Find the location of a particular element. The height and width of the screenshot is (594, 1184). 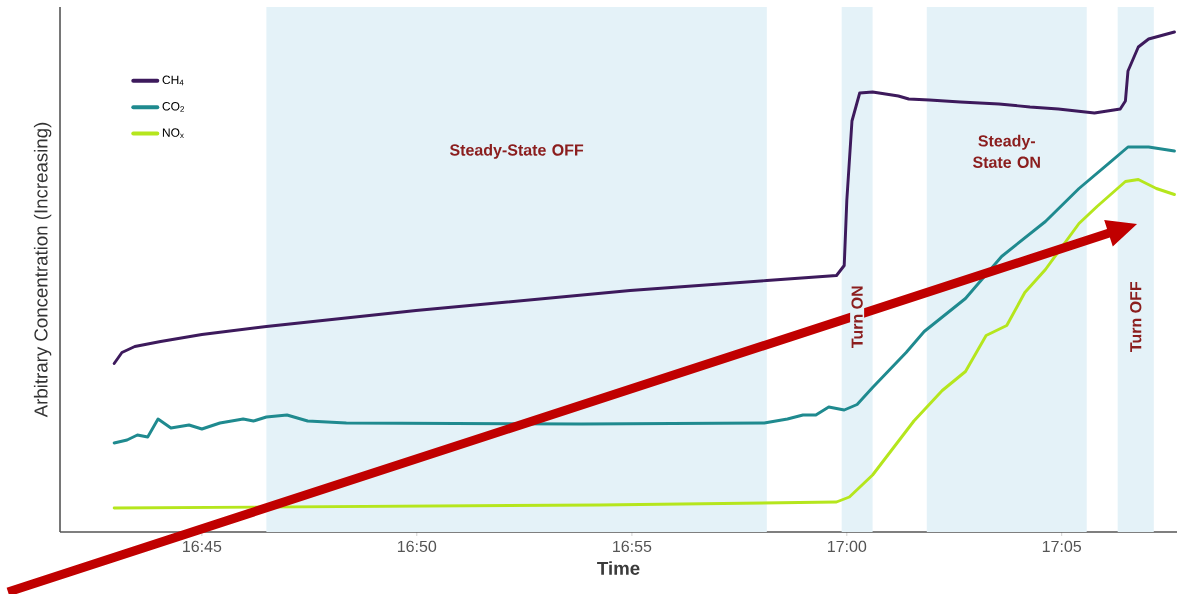

x-tick-label: 16:50 is located at coordinates (417, 546).